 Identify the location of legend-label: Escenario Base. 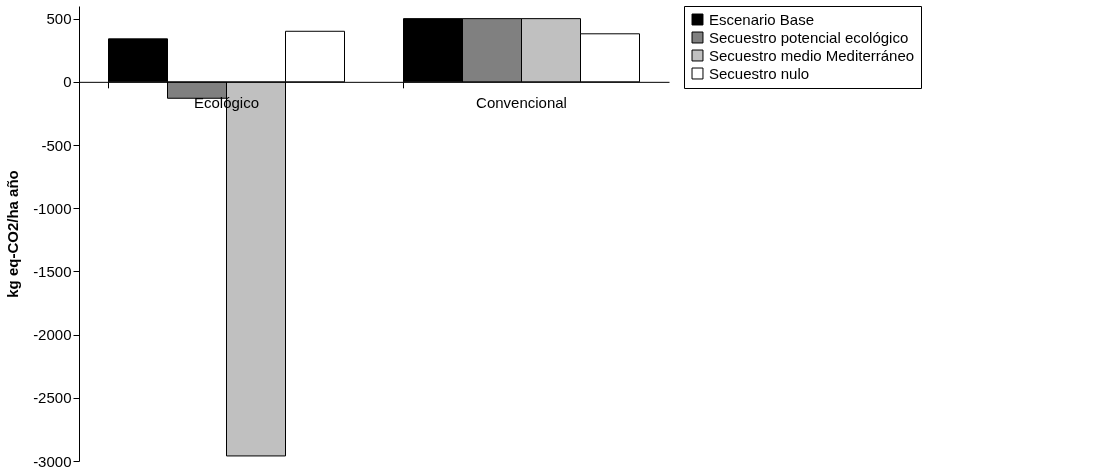
(762, 19).